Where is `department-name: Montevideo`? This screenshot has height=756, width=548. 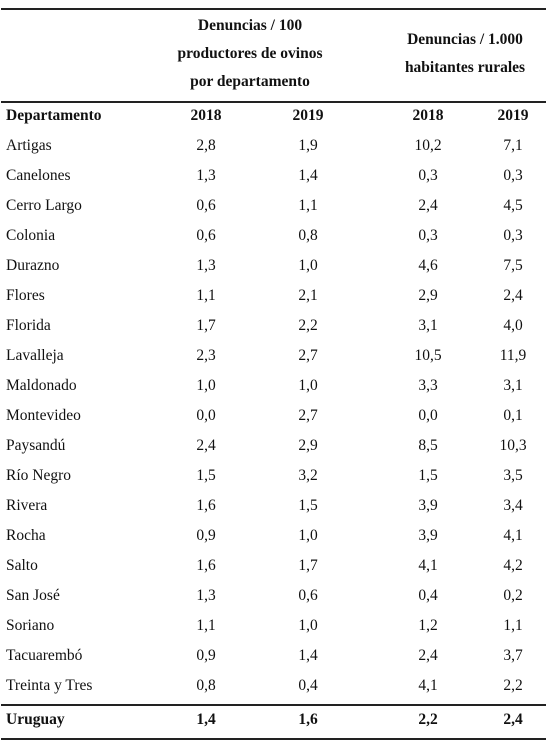
department-name: Montevideo is located at coordinates (43, 415).